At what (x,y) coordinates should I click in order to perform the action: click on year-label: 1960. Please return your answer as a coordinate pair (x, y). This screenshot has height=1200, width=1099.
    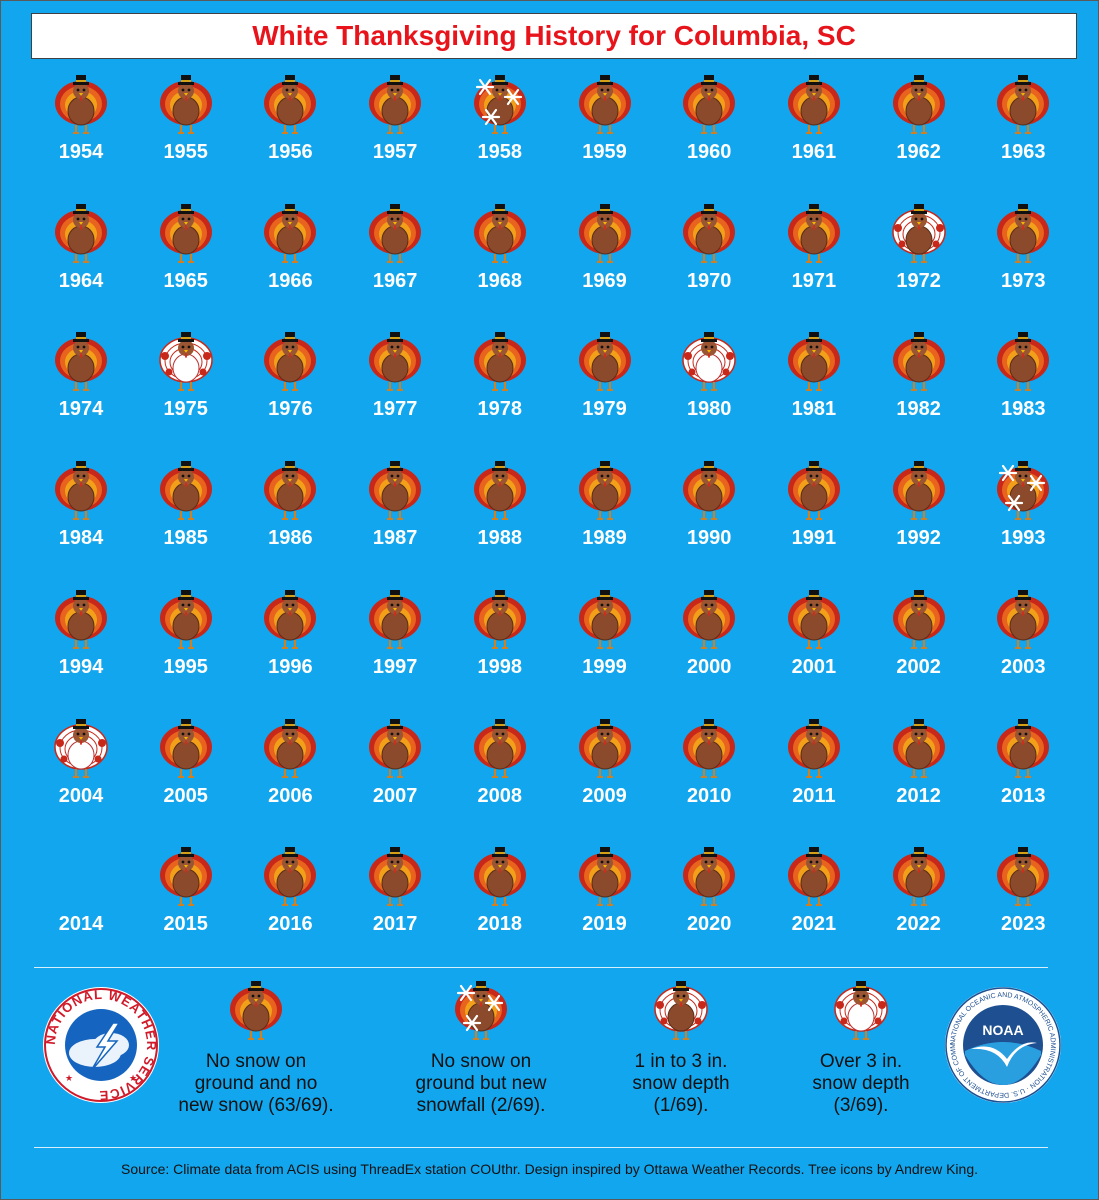
    Looking at the image, I should click on (709, 152).